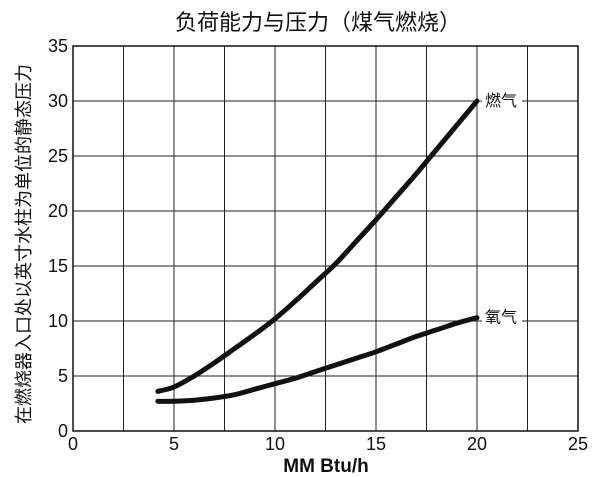 Image resolution: width=604 pixels, height=477 pixels. I want to click on chart-title: 负荷能力与压力（煤气燃烧）, so click(318, 23).